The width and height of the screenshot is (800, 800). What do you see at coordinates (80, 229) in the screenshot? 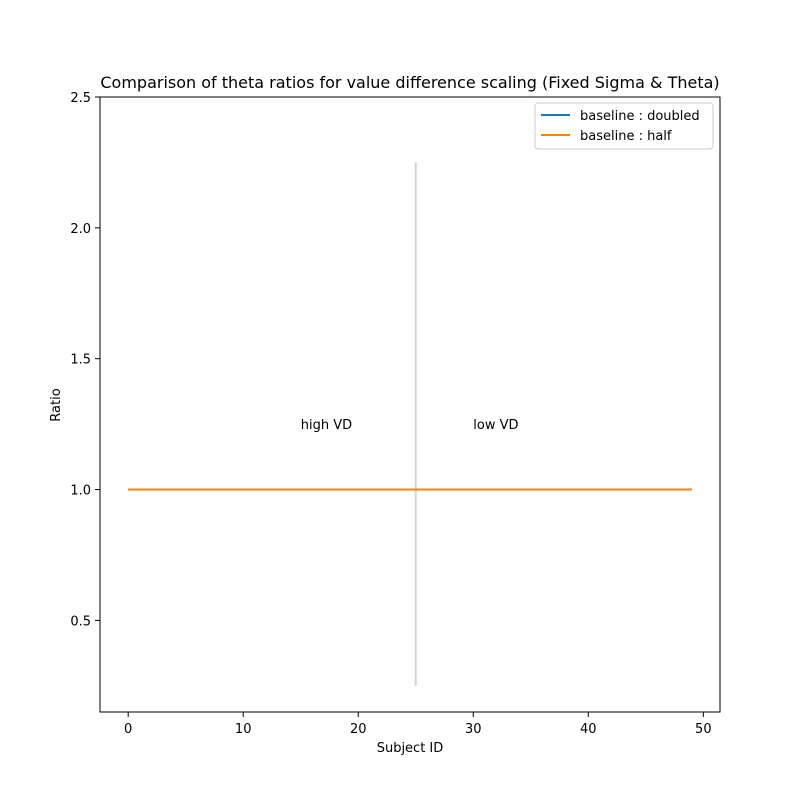
I see `y-tick-label-3: 2.0` at bounding box center [80, 229].